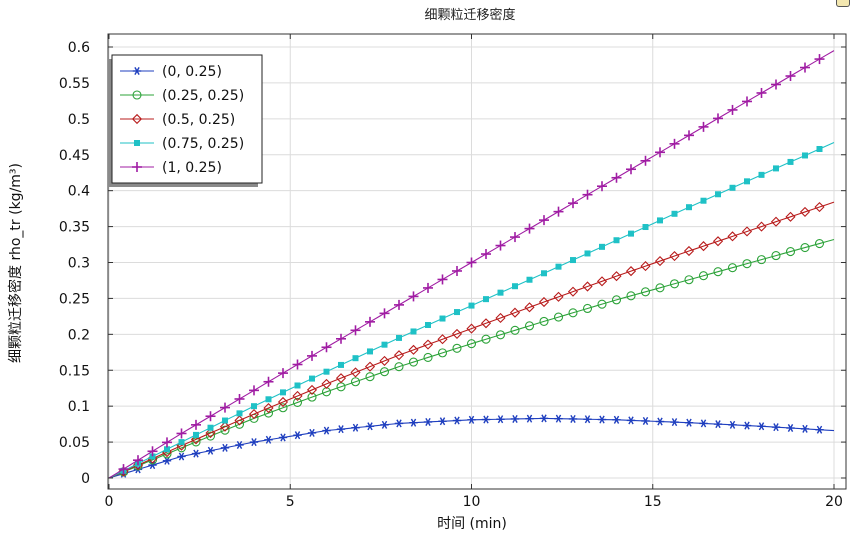 Image resolution: width=854 pixels, height=540 pixels. What do you see at coordinates (653, 502) in the screenshot?
I see `x-tick-label: 15` at bounding box center [653, 502].